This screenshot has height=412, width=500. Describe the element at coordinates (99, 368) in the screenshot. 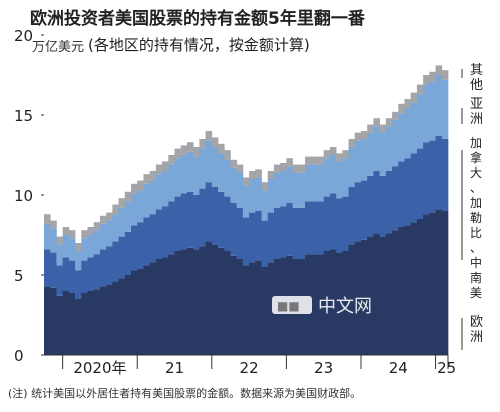

I see `x-tick-label: 2020年` at that location.